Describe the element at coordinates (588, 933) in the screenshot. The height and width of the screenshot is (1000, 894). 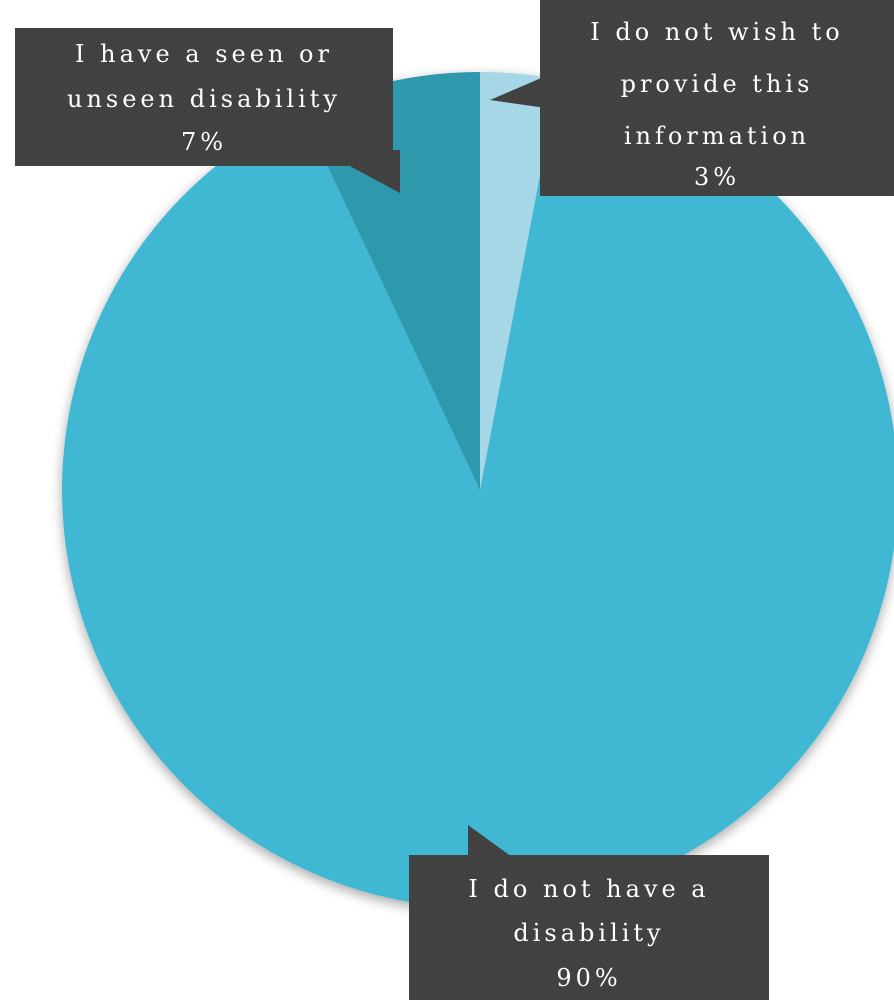
I see `data-label-line: disability` at that location.